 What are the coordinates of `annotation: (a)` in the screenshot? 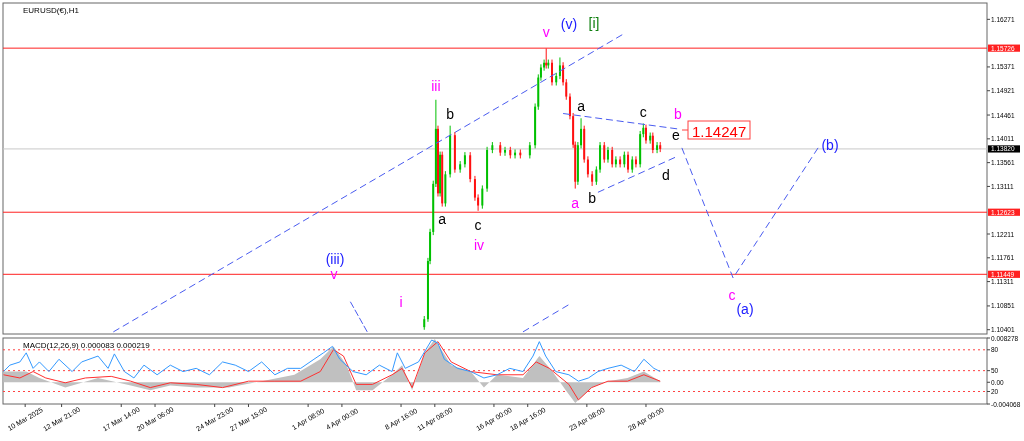 It's located at (745, 309).